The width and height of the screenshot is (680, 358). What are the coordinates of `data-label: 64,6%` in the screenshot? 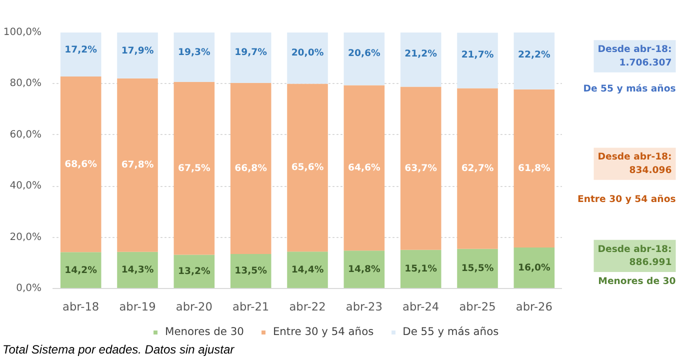 It's located at (364, 168).